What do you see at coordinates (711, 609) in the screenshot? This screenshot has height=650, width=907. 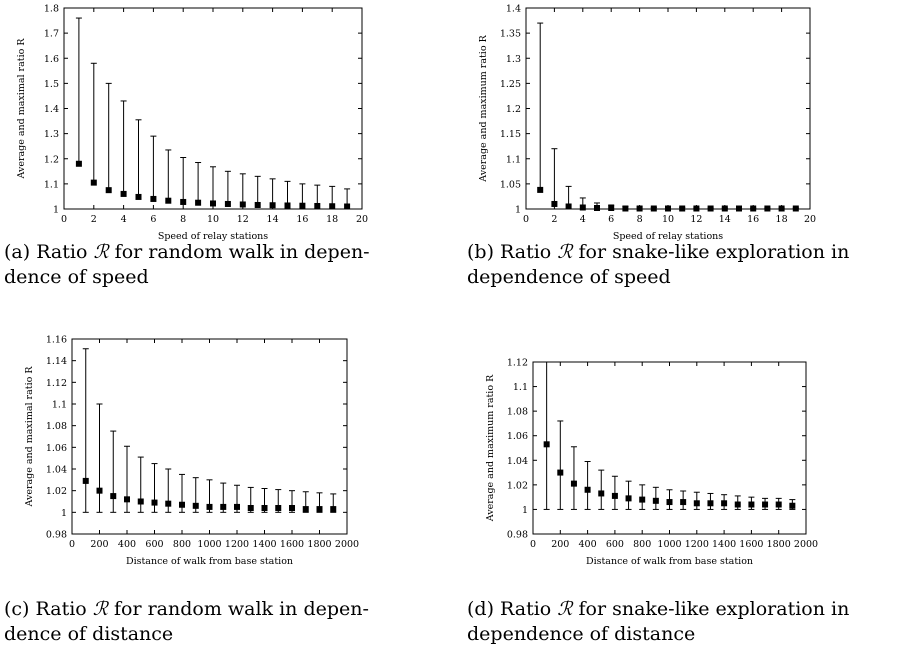 I see `caption-d-line1: for snake-like exploration in` at bounding box center [711, 609].